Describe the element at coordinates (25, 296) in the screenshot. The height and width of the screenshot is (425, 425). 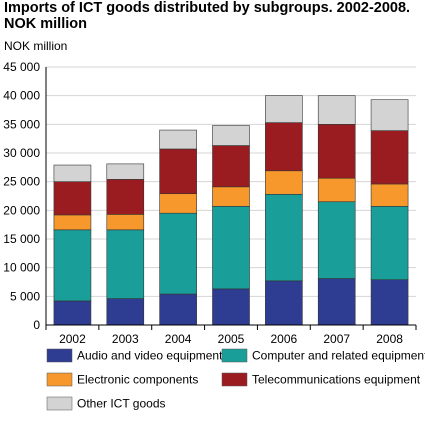
I see `y-tick-label: 5 000` at that location.